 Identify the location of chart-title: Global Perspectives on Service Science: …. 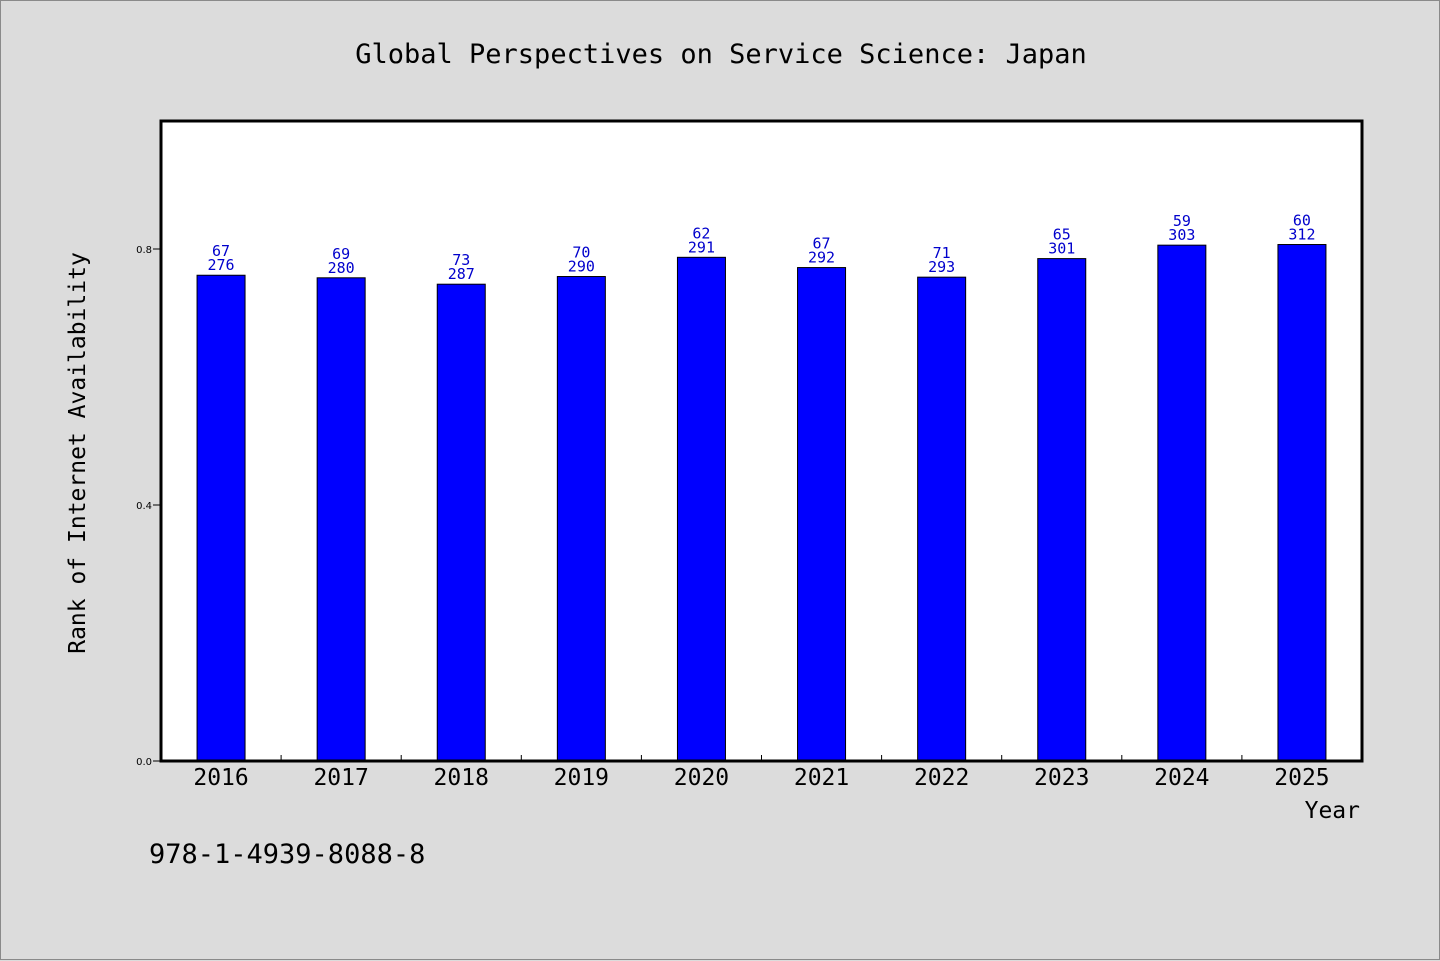
(721, 54).